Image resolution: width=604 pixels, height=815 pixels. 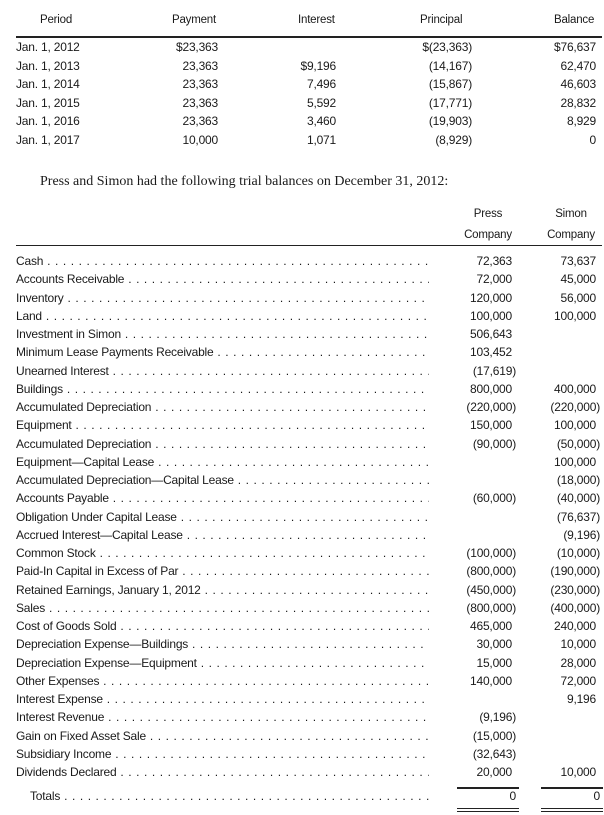 I want to click on trial-balance-row: Equipment 150,000 100,000, so click(x=302, y=427).